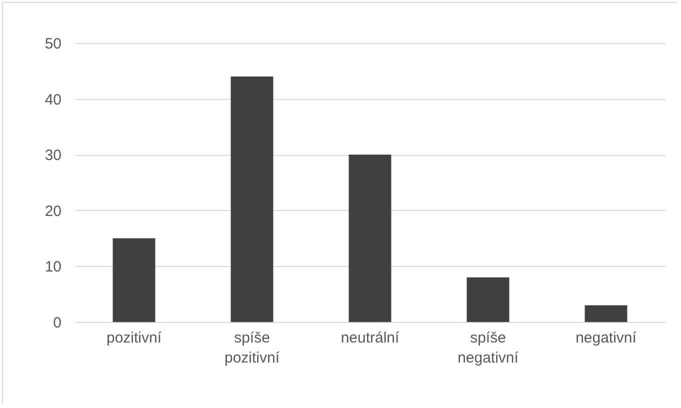 The height and width of the screenshot is (408, 681). I want to click on y-tick-label: 30, so click(53, 155).